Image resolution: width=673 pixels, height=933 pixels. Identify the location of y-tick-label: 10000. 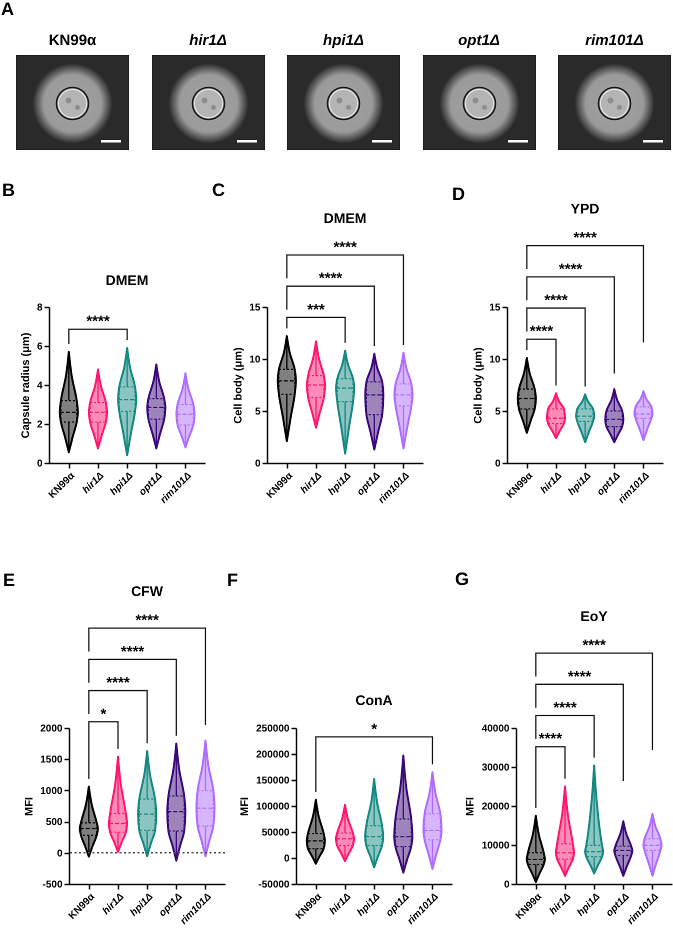
(496, 846).